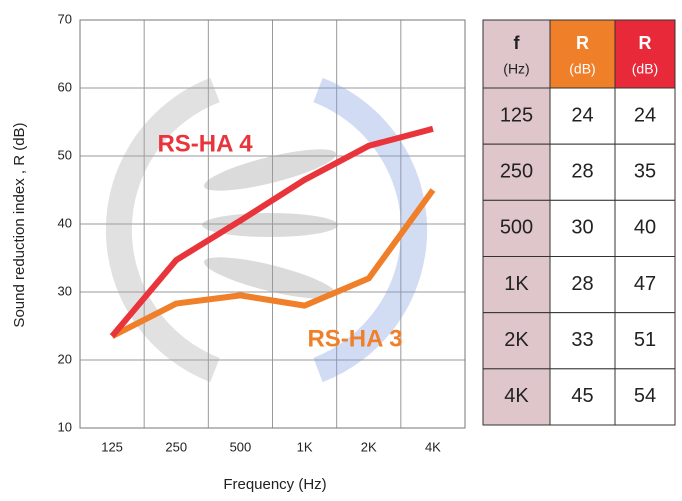  I want to click on table-cell-text: 51, so click(645, 340).